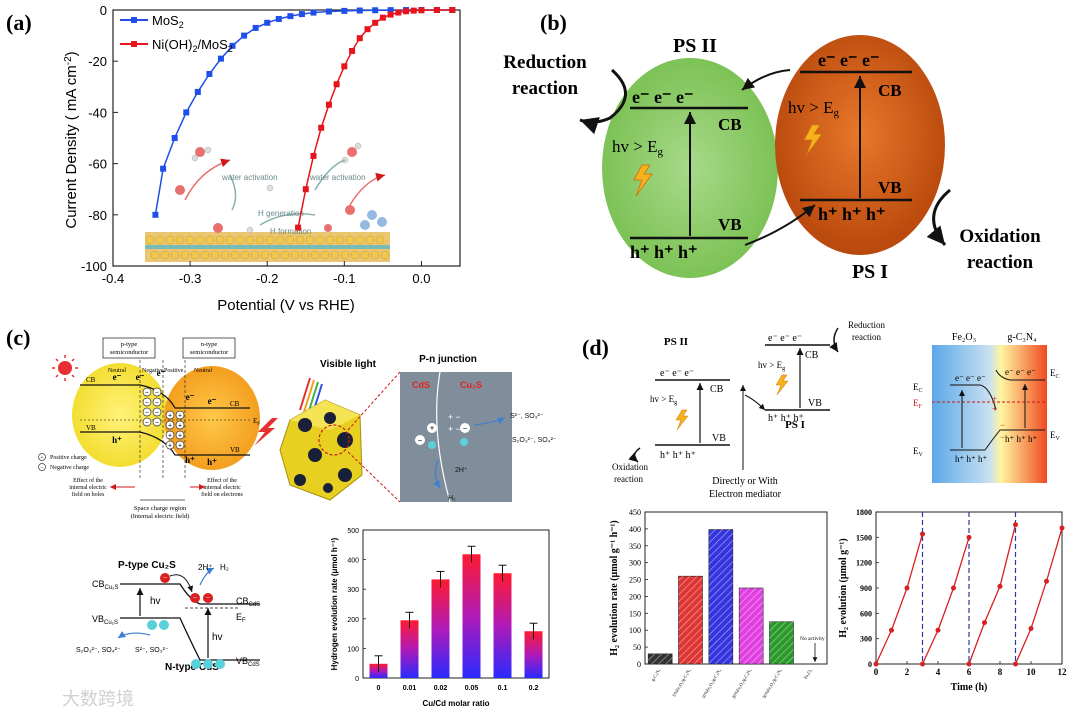 Image resolution: width=1080 pixels, height=719 pixels. What do you see at coordinates (1020, 372) in the screenshot?
I see `gc3n4-electrons: e⁻ e⁻ e⁻` at bounding box center [1020, 372].